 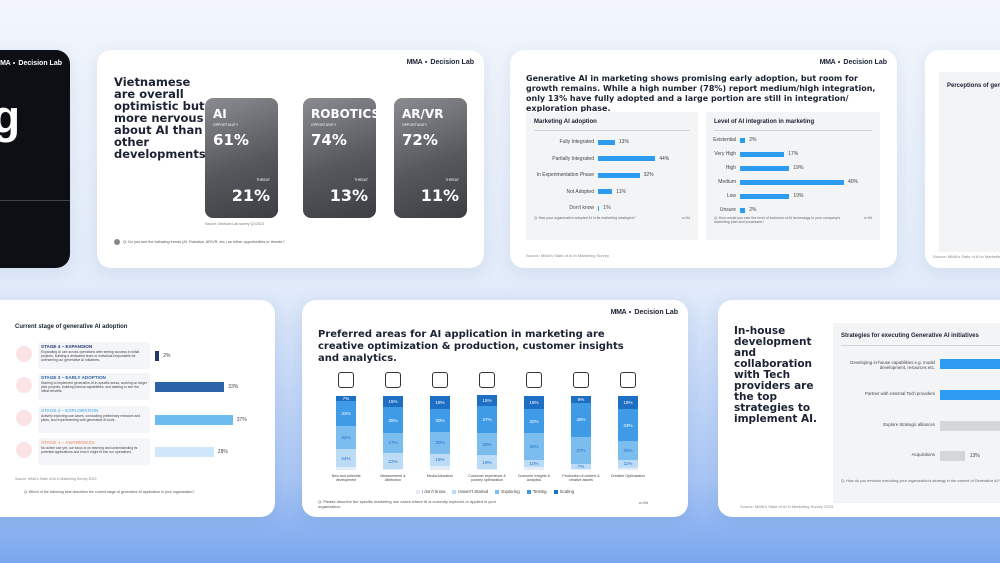 I want to click on bar-segment: 46%, so click(x=581, y=419).